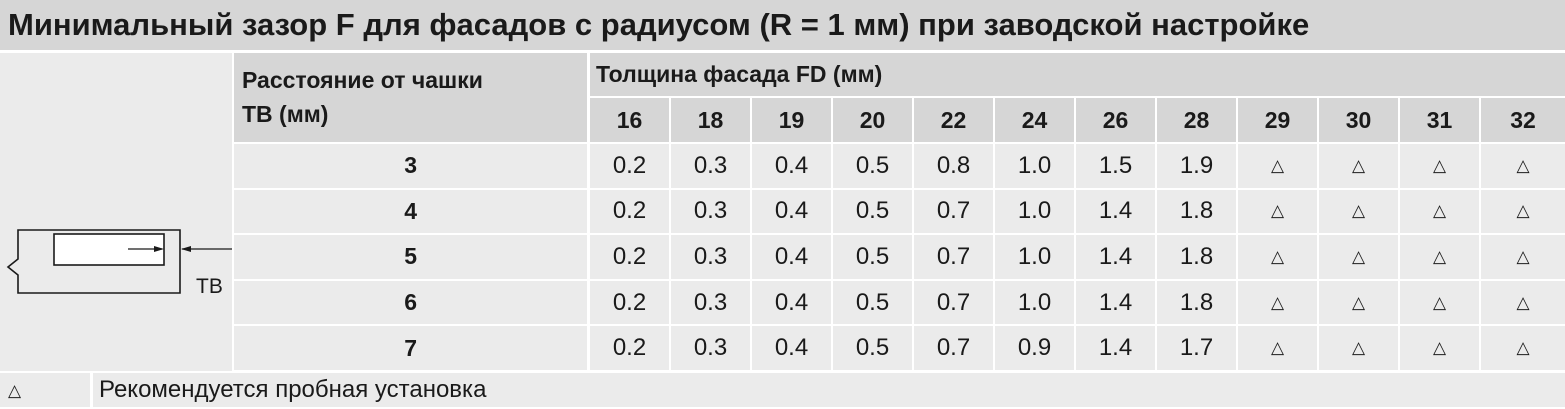 The image size is (1565, 409). Describe the element at coordinates (1035, 120) in the screenshot. I see `column-header: 24` at that location.